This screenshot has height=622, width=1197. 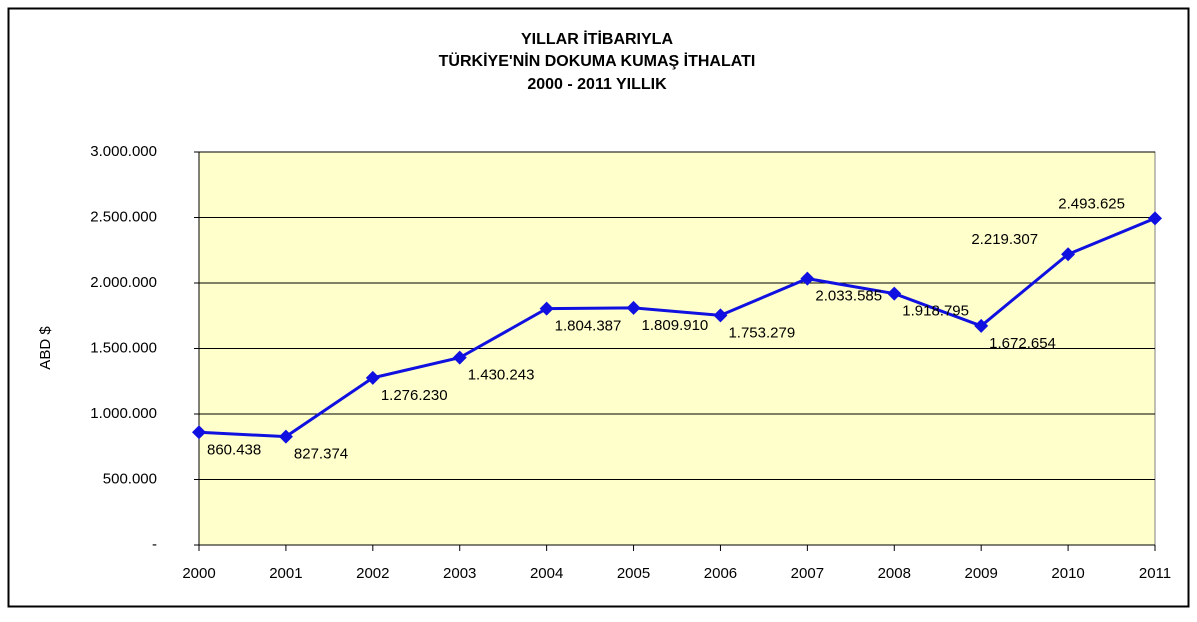 What do you see at coordinates (597, 39) in the screenshot?
I see `chart-title: YILLAR İTİBARIYLA` at bounding box center [597, 39].